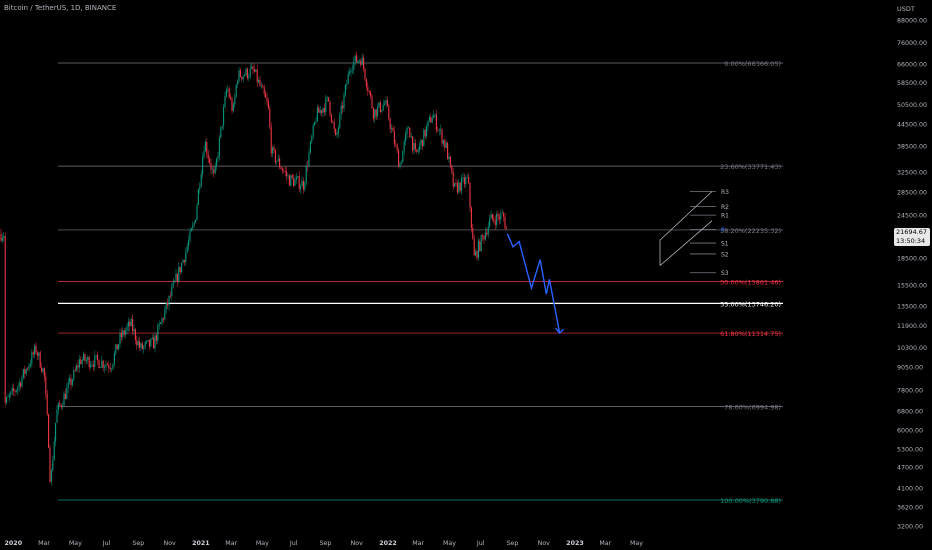 This screenshot has width=932, height=550. Describe the element at coordinates (725, 207) in the screenshot. I see `pivot-label: R2` at that location.